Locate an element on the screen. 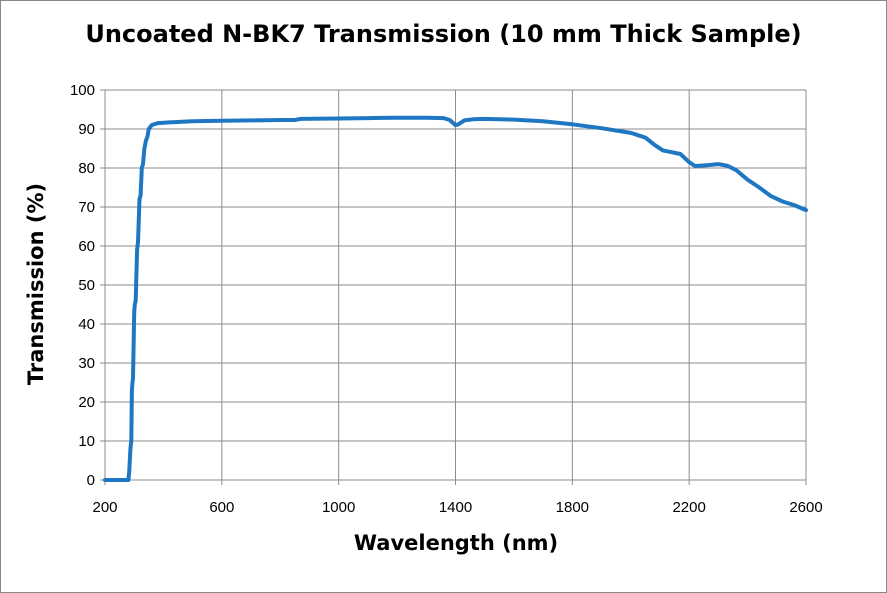 The height and width of the screenshot is (593, 887). y-tick-label-40: 40 is located at coordinates (86, 324).